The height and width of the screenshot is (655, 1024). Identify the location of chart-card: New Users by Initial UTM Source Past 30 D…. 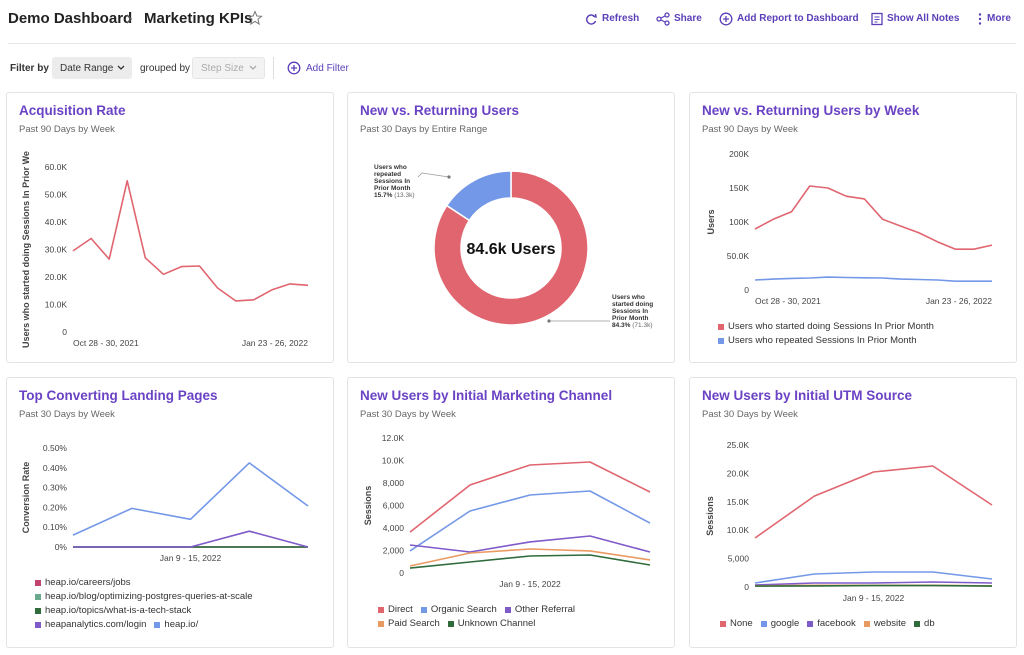
(853, 512).